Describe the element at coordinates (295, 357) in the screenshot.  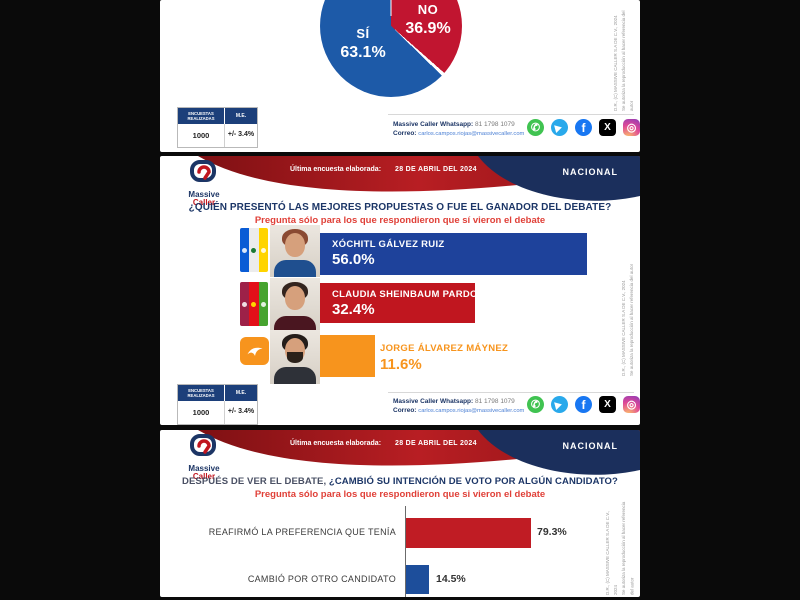
I see `photo-jorge-maynez` at that location.